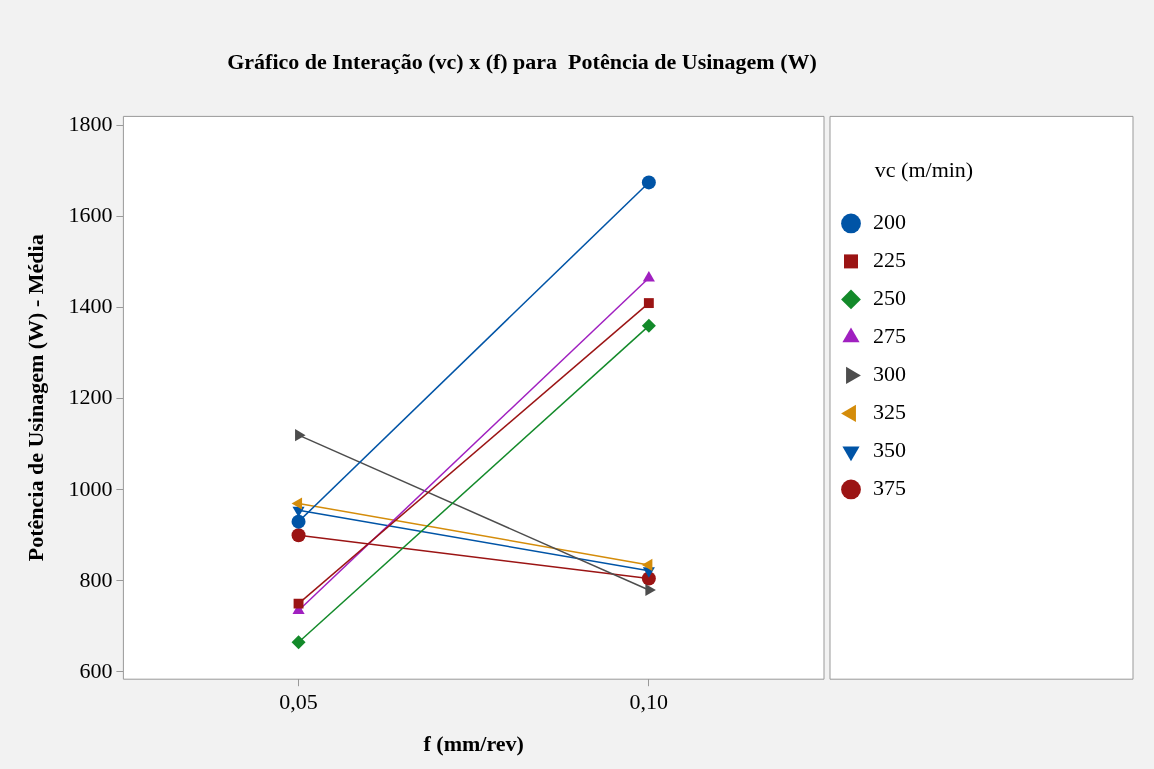 The height and width of the screenshot is (769, 1154). What do you see at coordinates (35, 398) in the screenshot?
I see `y-axis-title: Potência de Usinagem (W) - Média` at bounding box center [35, 398].